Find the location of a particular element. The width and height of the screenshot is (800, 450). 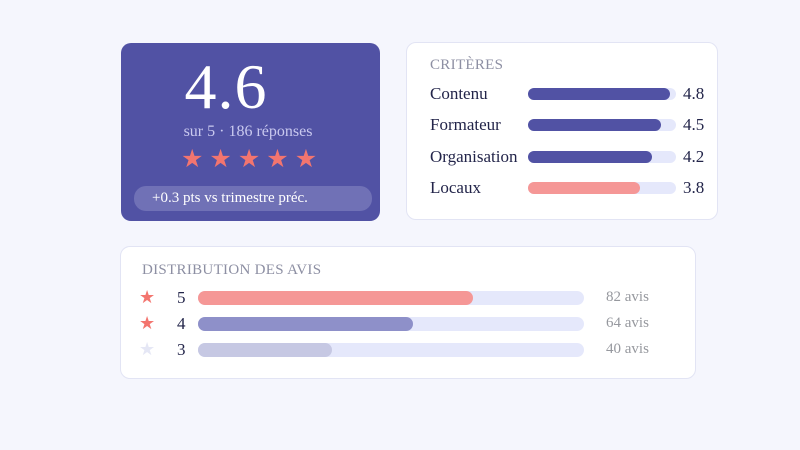

criterion-row: Contenu 4.8 is located at coordinates (571, 94).